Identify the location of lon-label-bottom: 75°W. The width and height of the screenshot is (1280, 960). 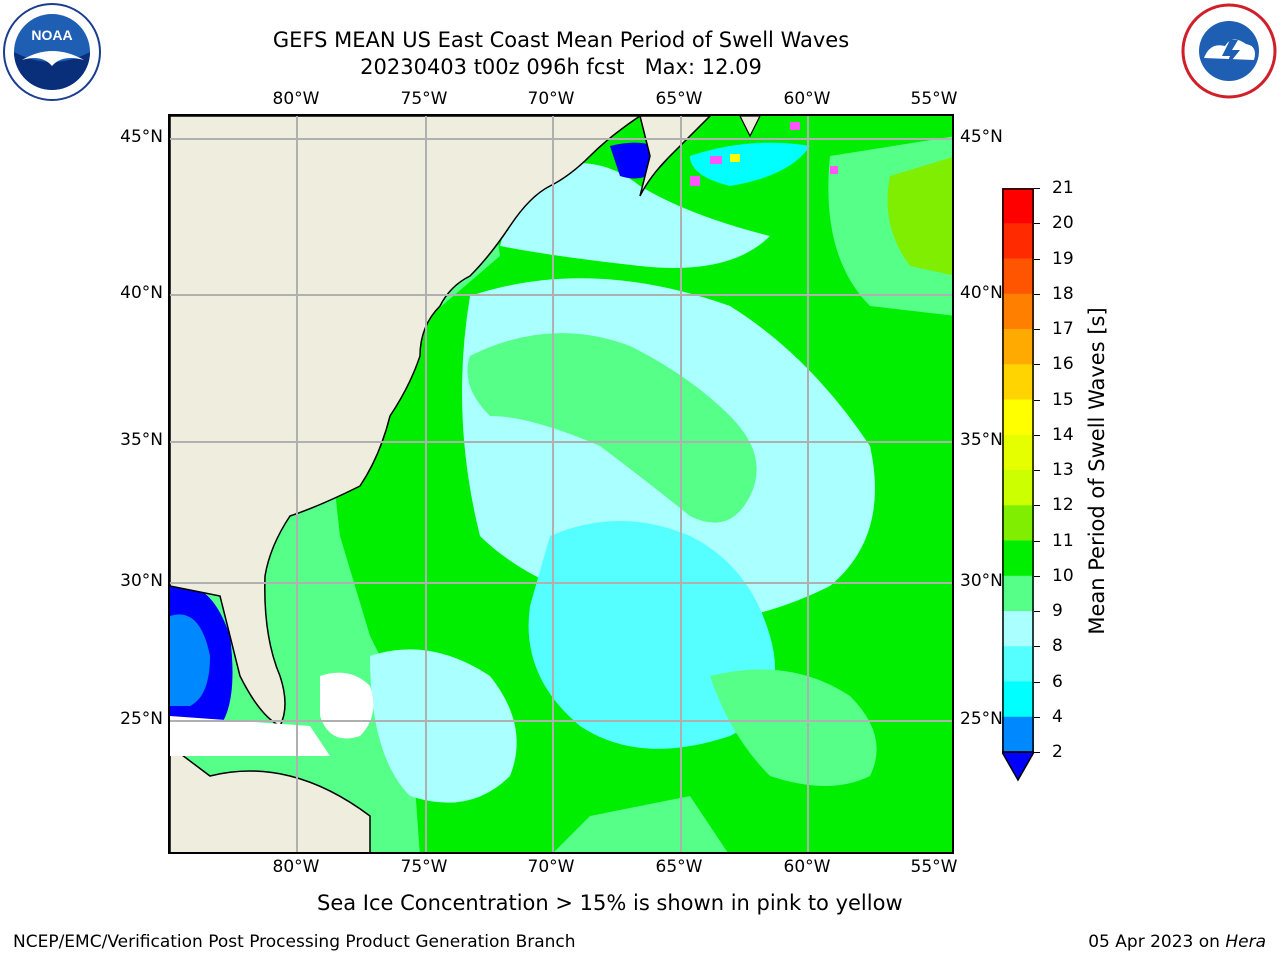
(424, 867).